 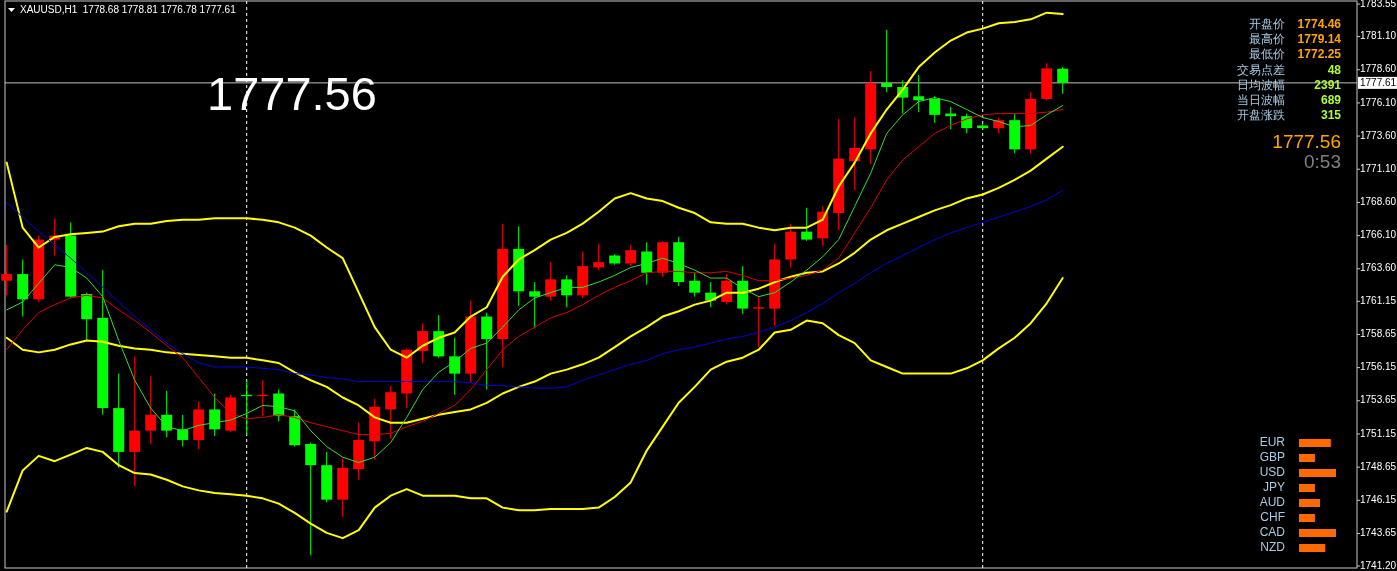 I want to click on y-tick-label: JPY, so click(x=1273, y=487).